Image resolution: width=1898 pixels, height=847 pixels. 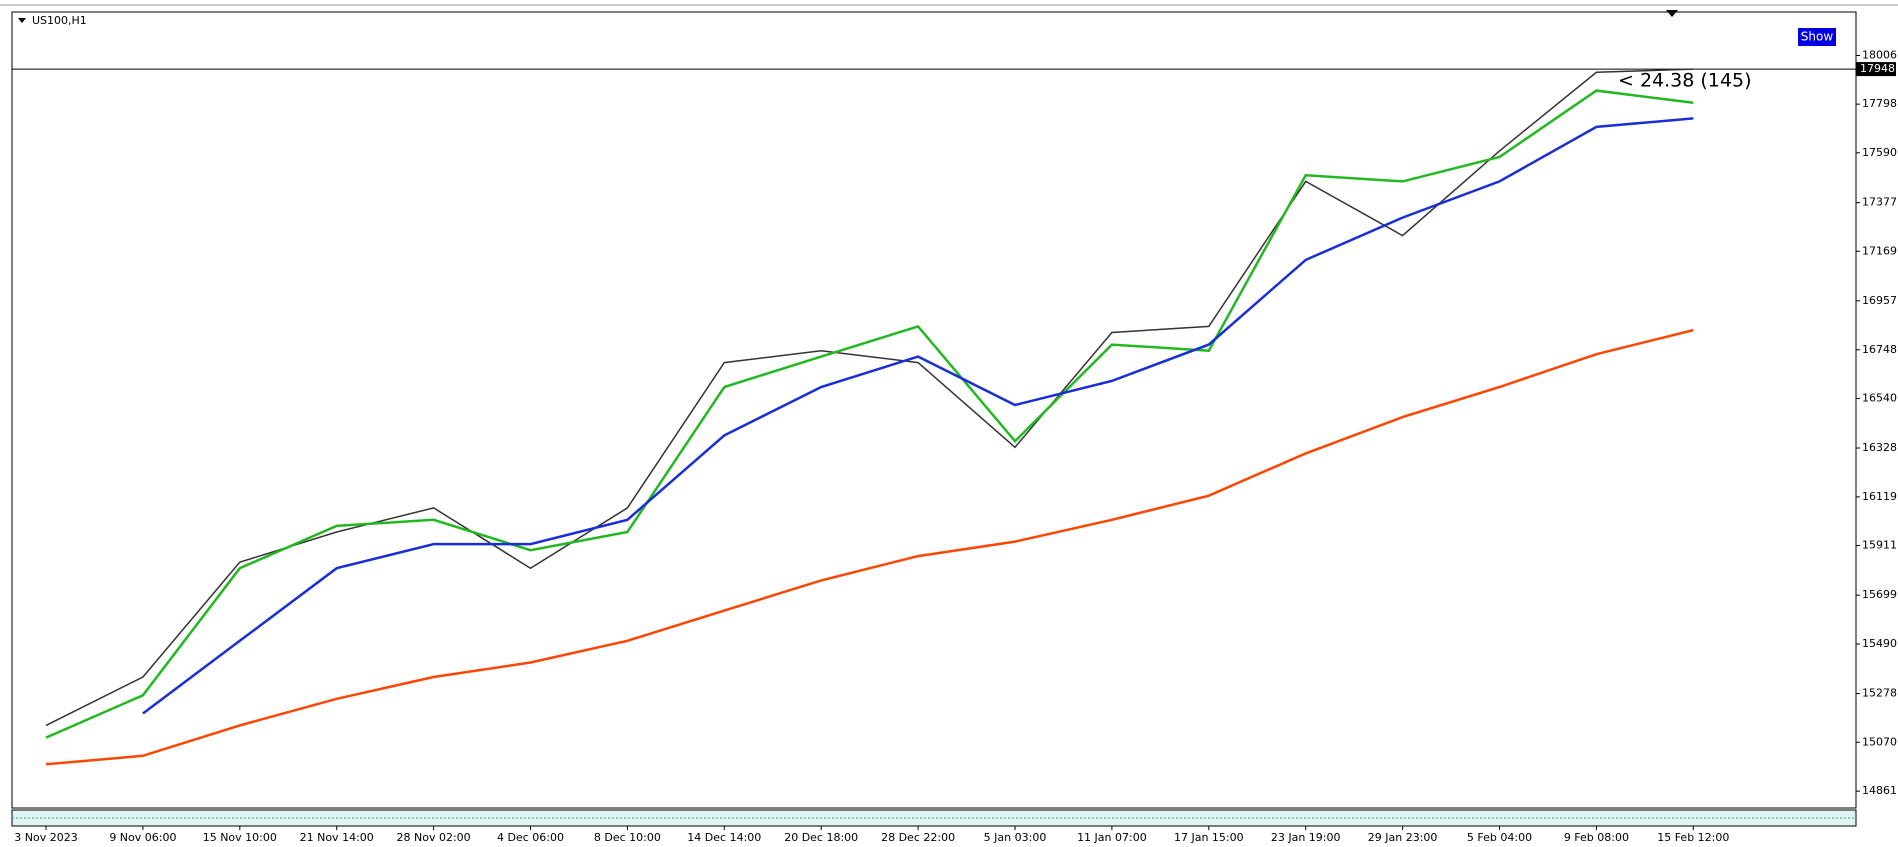 I want to click on x-tick-label: 20 Dec 18:00, so click(x=821, y=837).